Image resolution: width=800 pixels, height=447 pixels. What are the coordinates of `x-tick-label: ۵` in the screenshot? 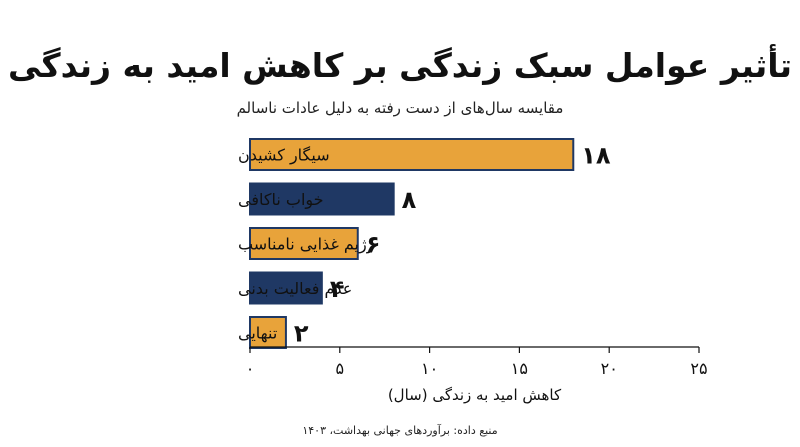 It's located at (340, 368).